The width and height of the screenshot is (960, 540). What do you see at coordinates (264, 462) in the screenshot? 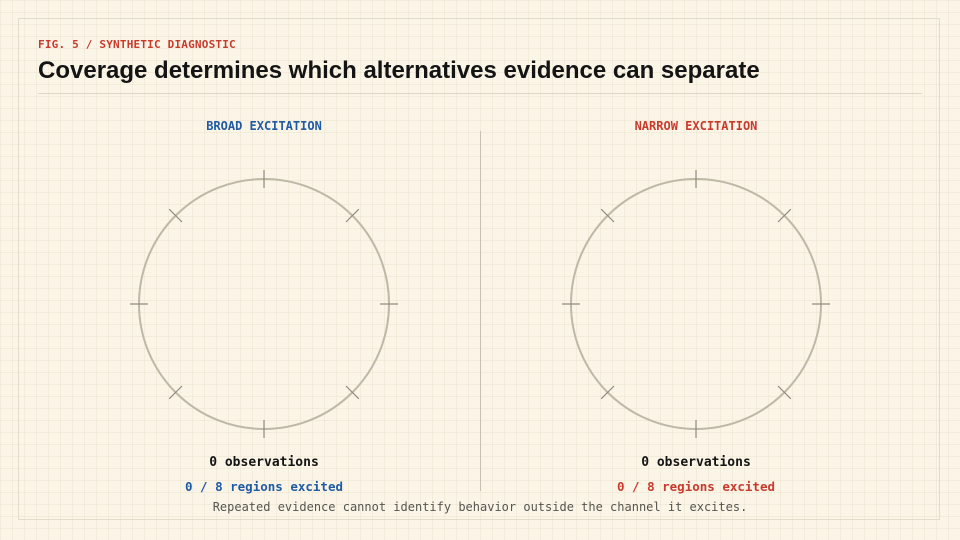
I see `panel-broad-observations: 0 observations` at bounding box center [264, 462].